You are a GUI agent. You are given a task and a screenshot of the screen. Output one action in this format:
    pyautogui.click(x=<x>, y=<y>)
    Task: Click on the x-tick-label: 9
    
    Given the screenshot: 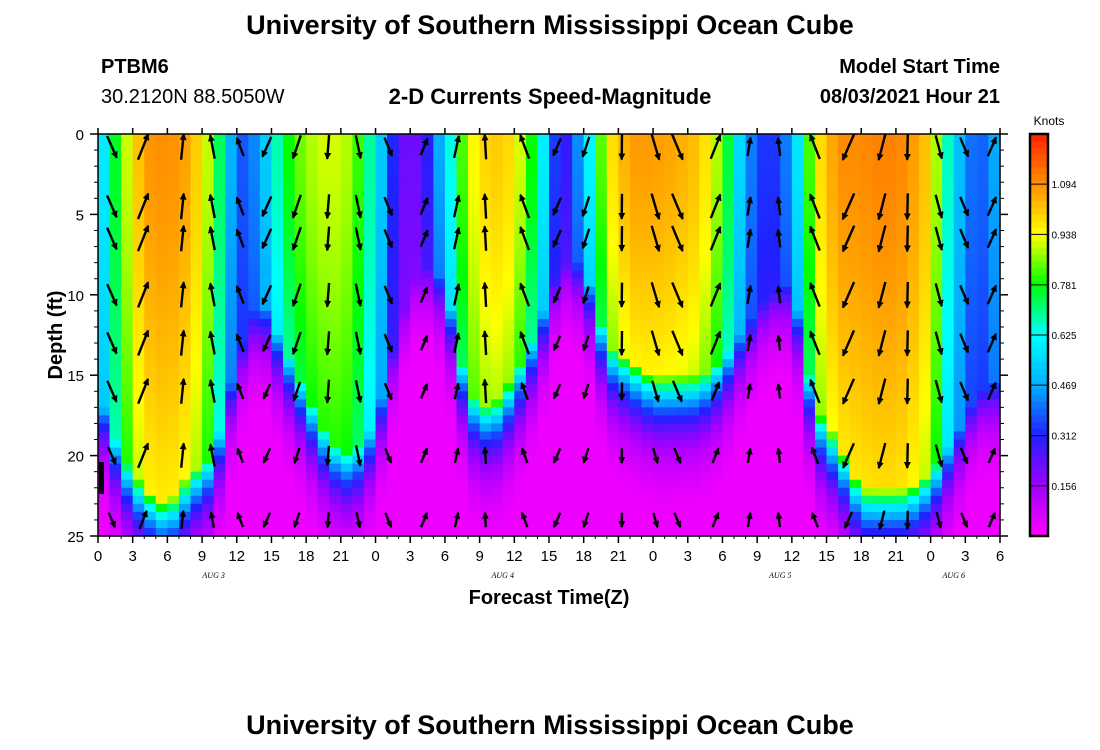 What is the action you would take?
    pyautogui.click(x=757, y=556)
    